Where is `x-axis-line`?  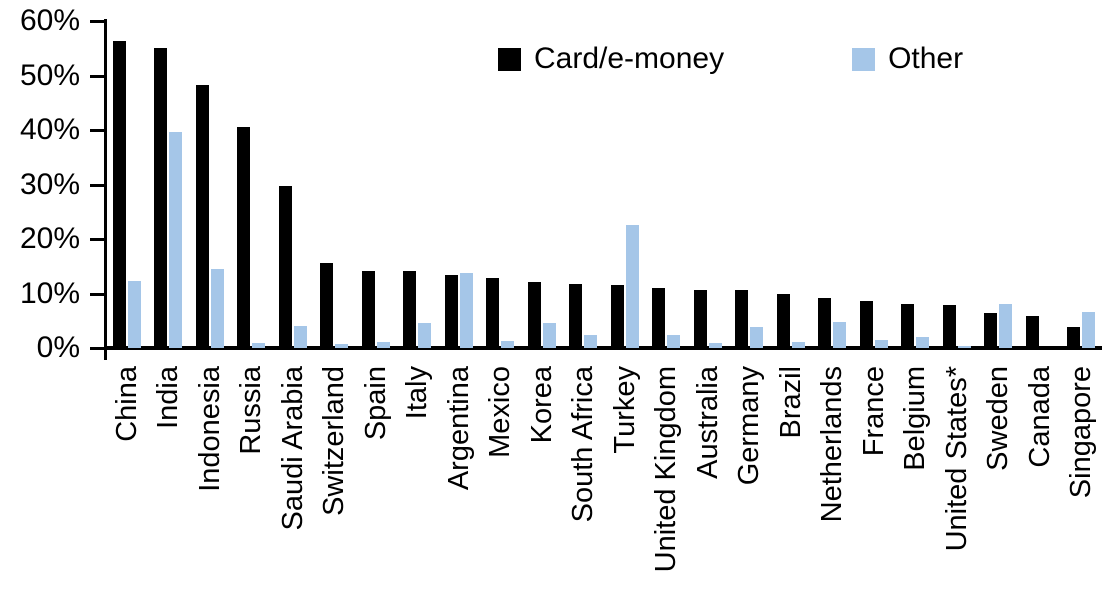 x-axis-line is located at coordinates (603, 348).